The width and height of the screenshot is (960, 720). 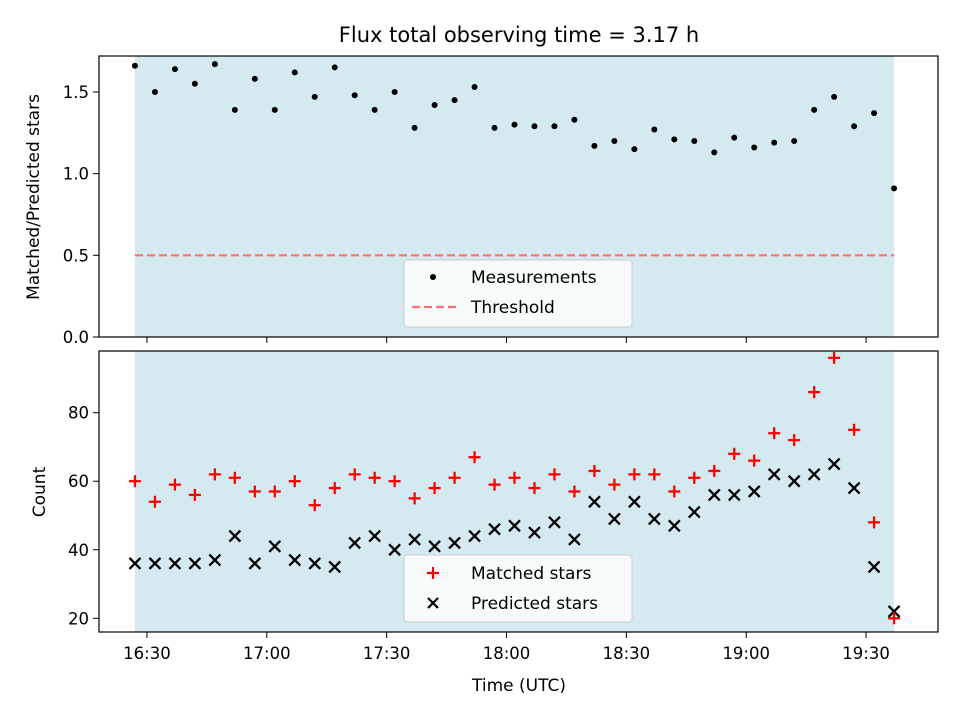 What do you see at coordinates (76, 174) in the screenshot?
I see `y-tick-label: 1.0` at bounding box center [76, 174].